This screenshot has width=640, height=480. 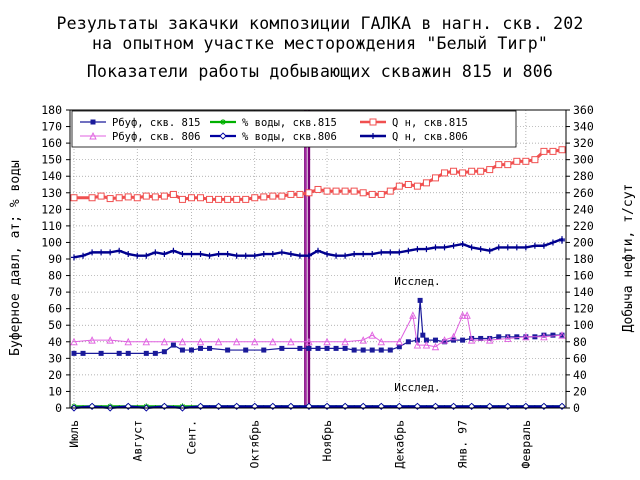 I want to click on series-line, so click(x=318, y=326).